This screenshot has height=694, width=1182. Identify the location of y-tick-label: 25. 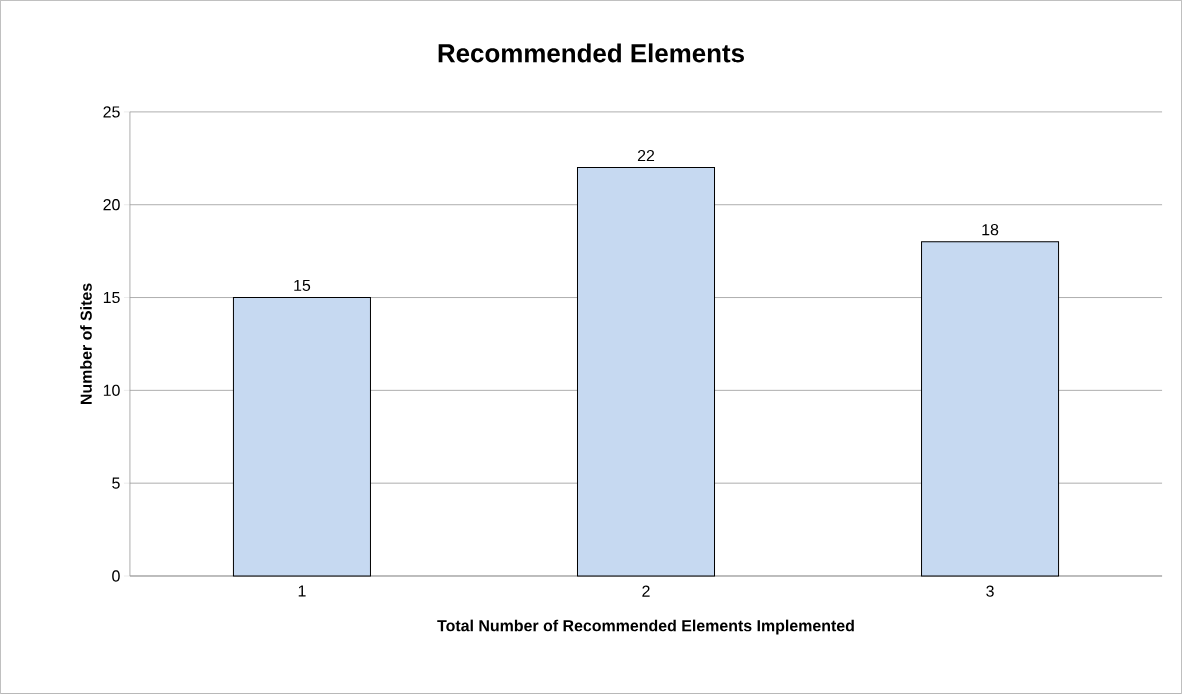
(111, 112).